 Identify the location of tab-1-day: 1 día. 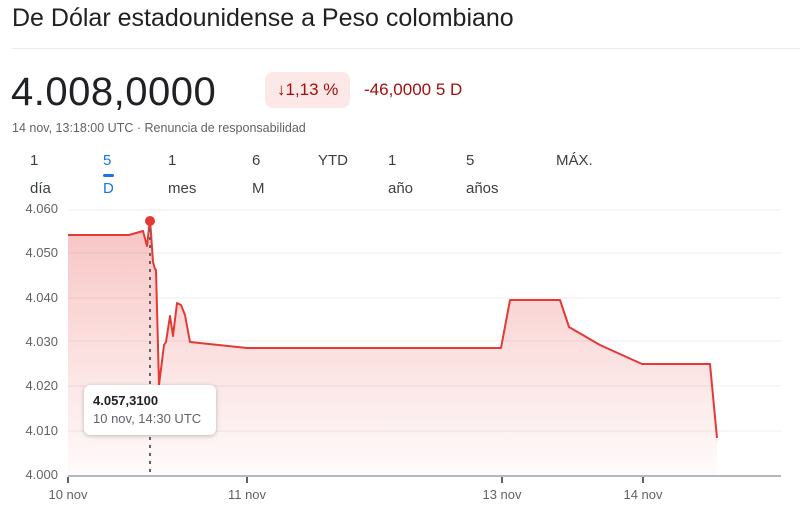
(40, 174).